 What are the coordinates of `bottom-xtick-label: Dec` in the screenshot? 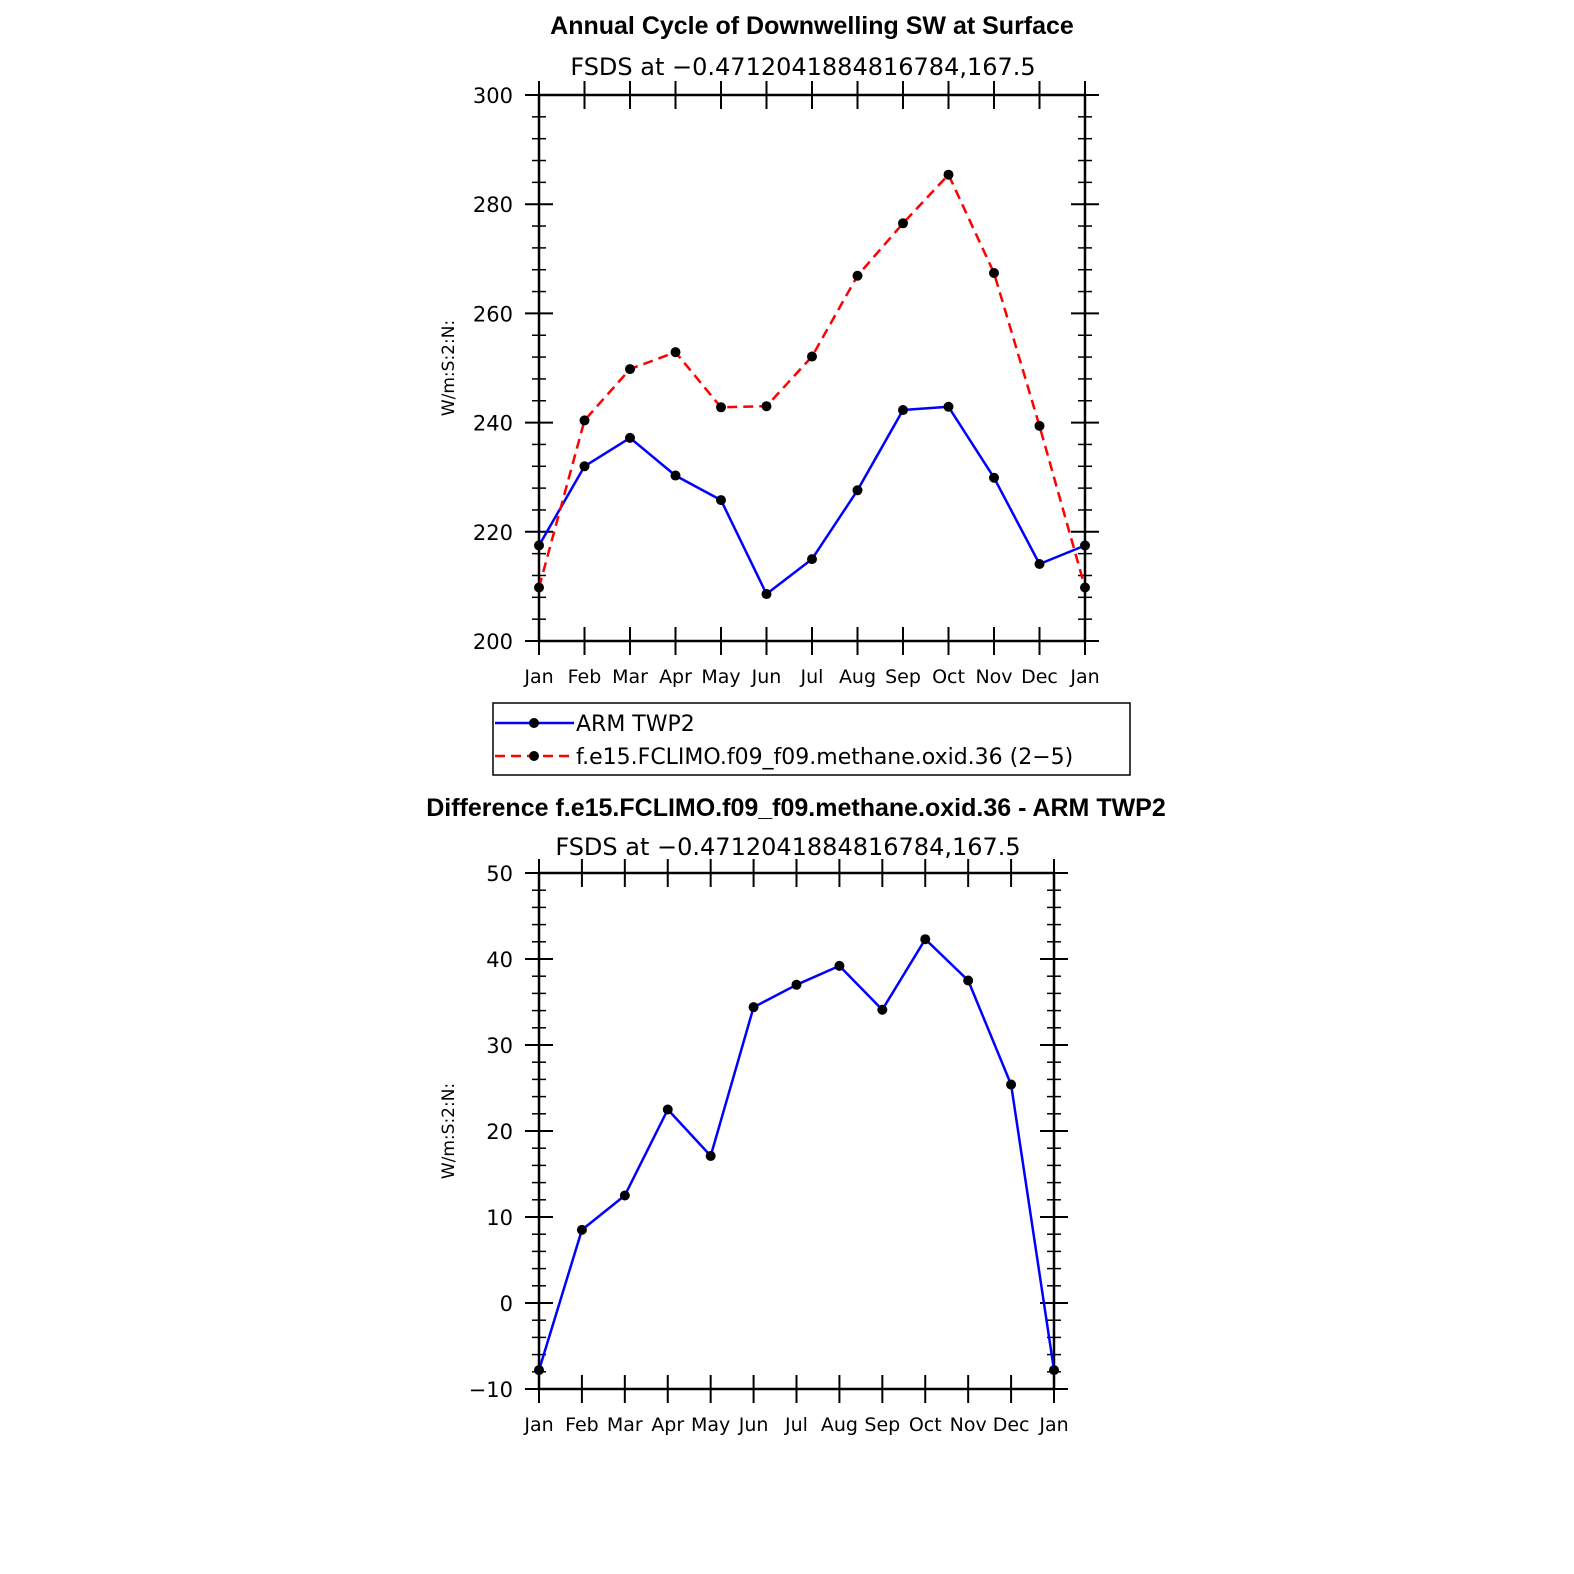 It's located at (1011, 1425).